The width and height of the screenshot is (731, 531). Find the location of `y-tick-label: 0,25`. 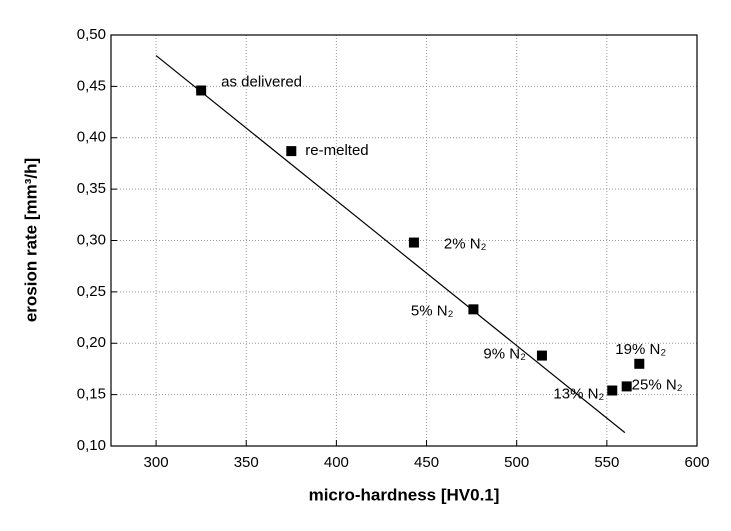

y-tick-label: 0,25 is located at coordinates (91, 291).